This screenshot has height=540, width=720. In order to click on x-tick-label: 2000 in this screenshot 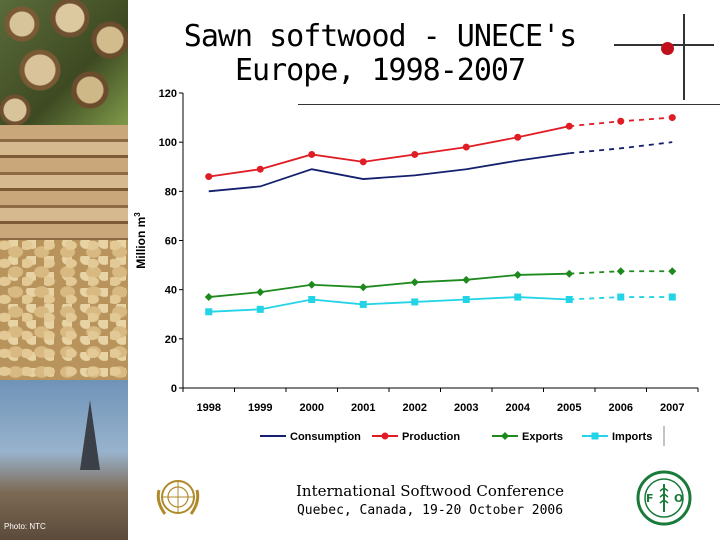, I will do `click(312, 408)`.